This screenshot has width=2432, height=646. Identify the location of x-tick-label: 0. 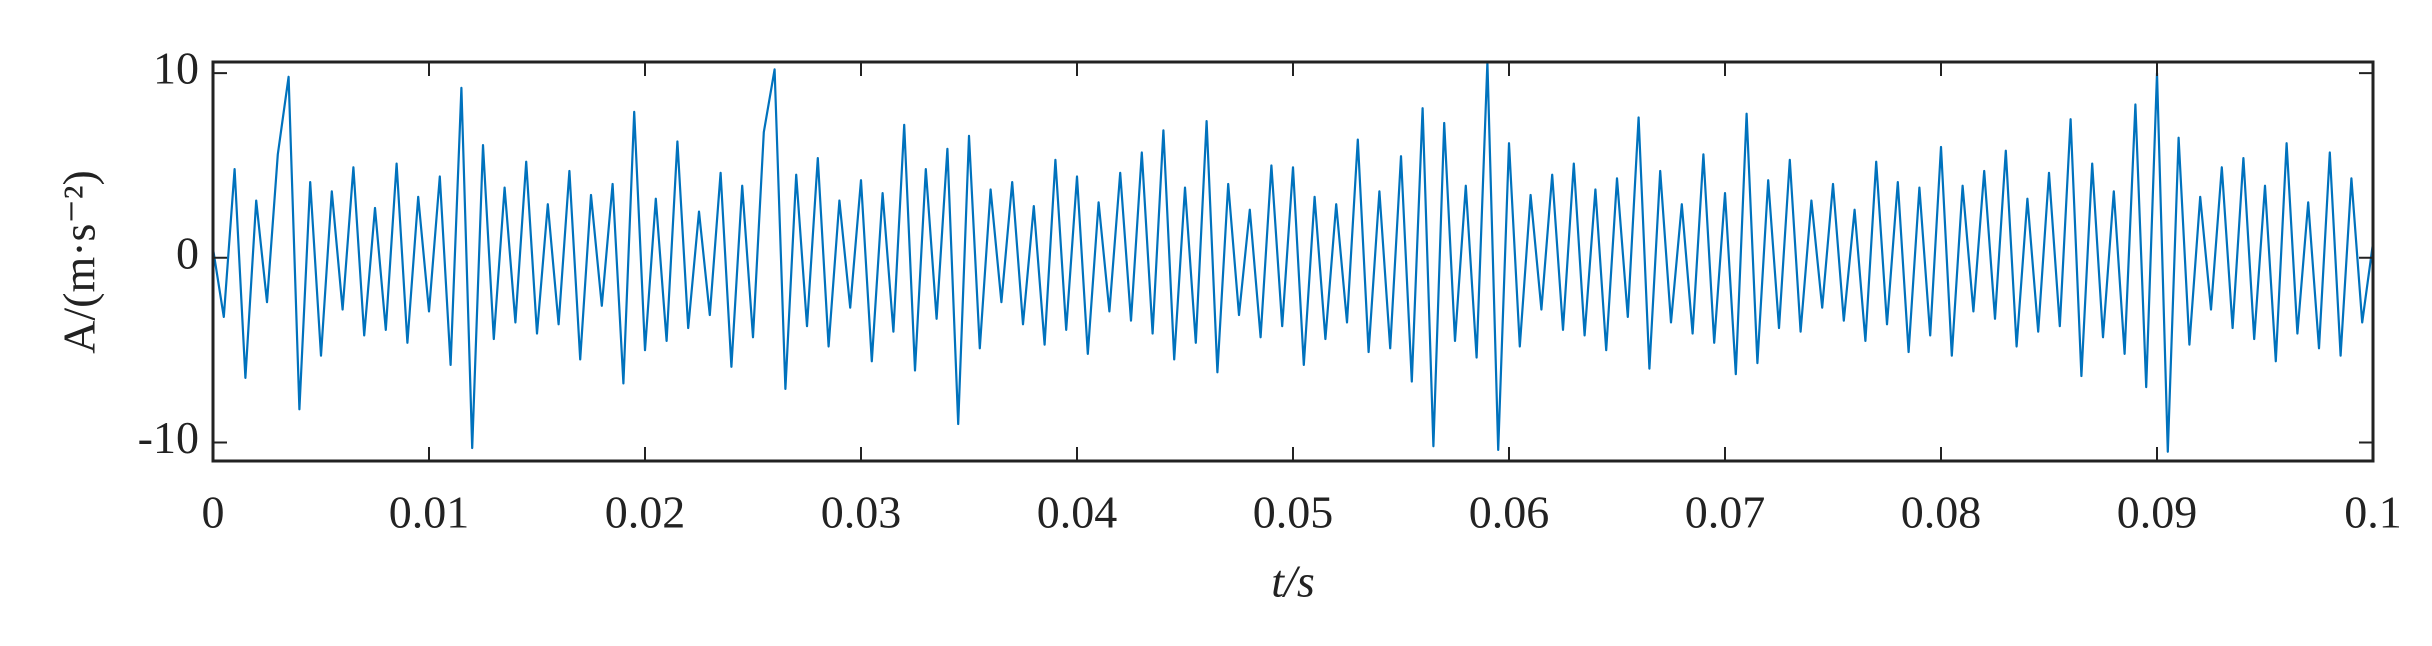
(213, 512).